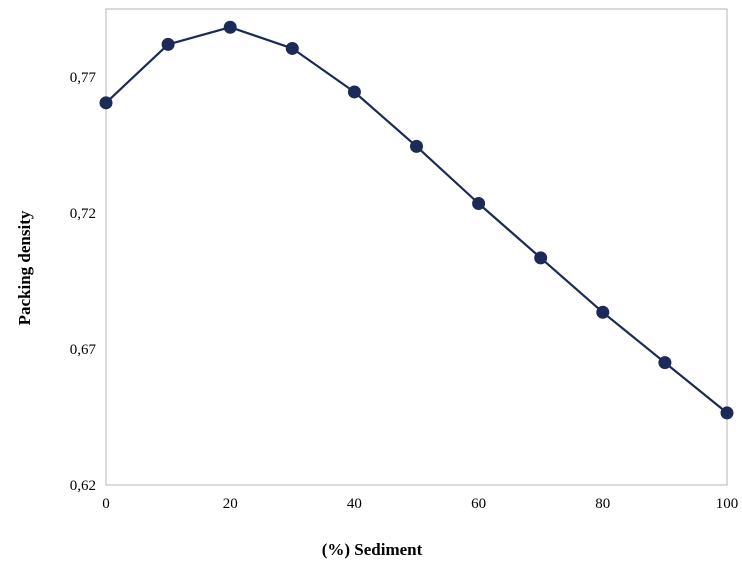  Describe the element at coordinates (83, 282) in the screenshot. I see `y-axis-ticks: 0,62 0,67 0,72 0,77` at that location.